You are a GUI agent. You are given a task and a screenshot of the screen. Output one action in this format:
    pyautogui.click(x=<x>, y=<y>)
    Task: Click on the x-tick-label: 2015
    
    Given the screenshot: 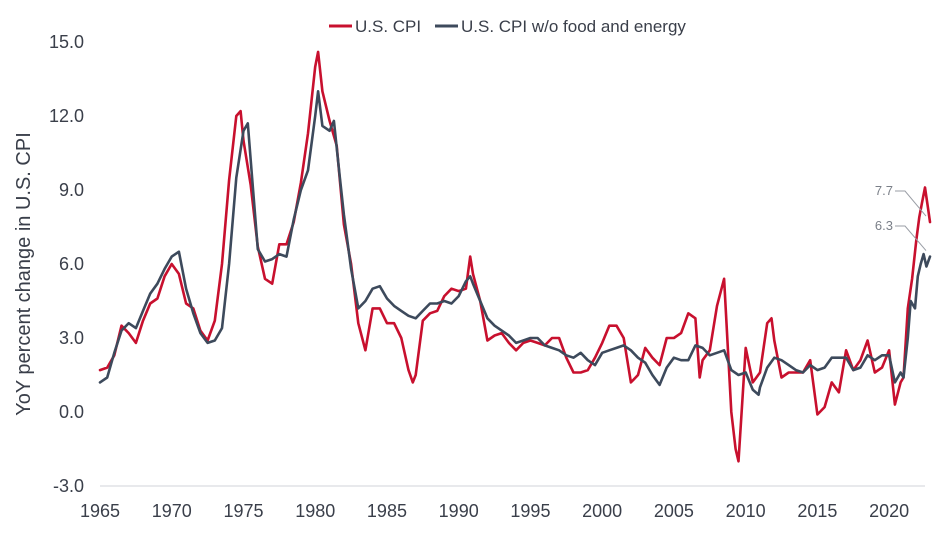 What is the action you would take?
    pyautogui.click(x=817, y=511)
    